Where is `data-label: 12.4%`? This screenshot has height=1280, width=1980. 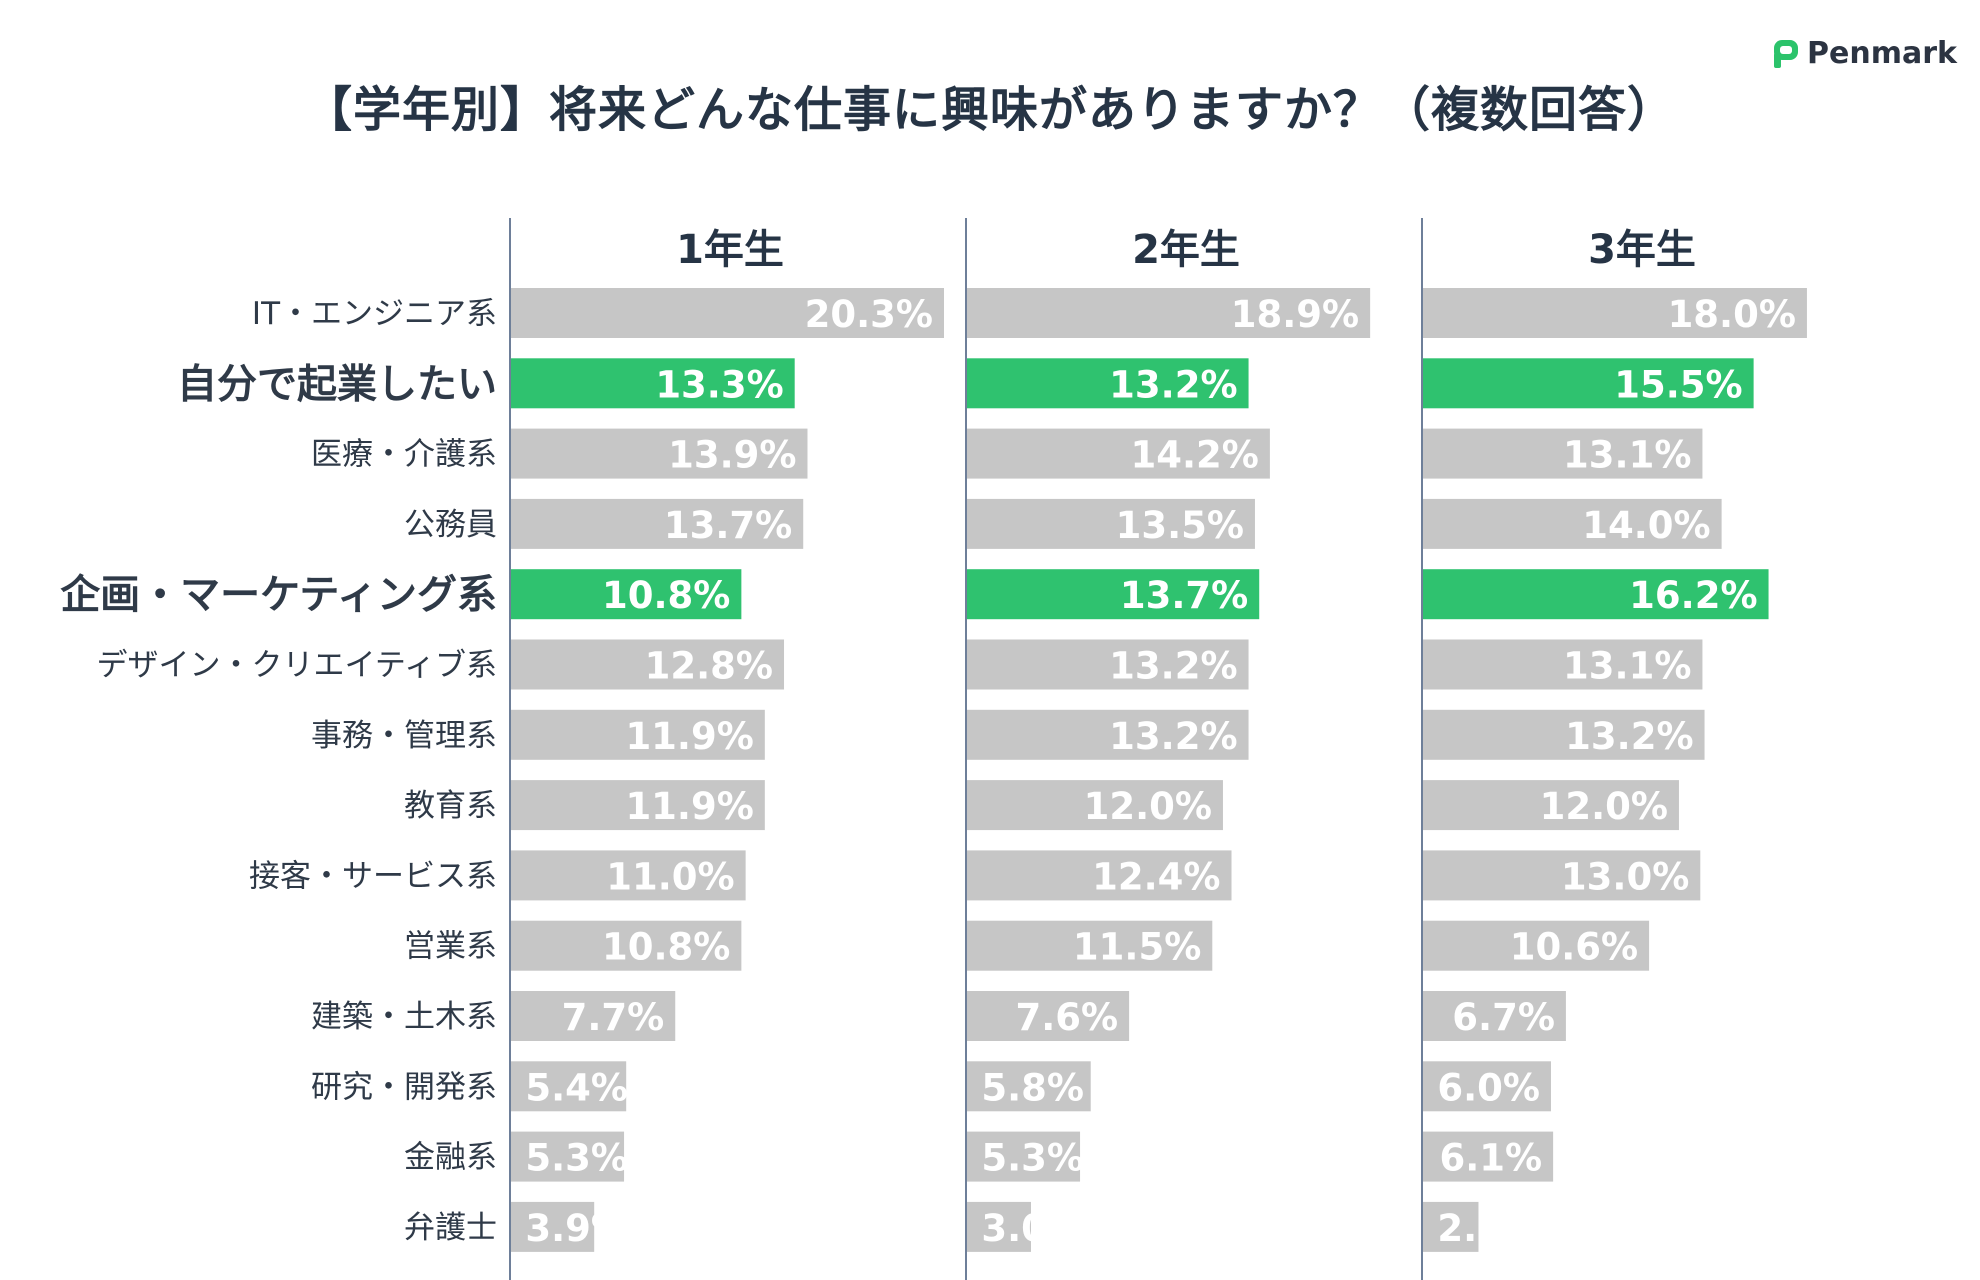
data-label: 12.4% is located at coordinates (1156, 876).